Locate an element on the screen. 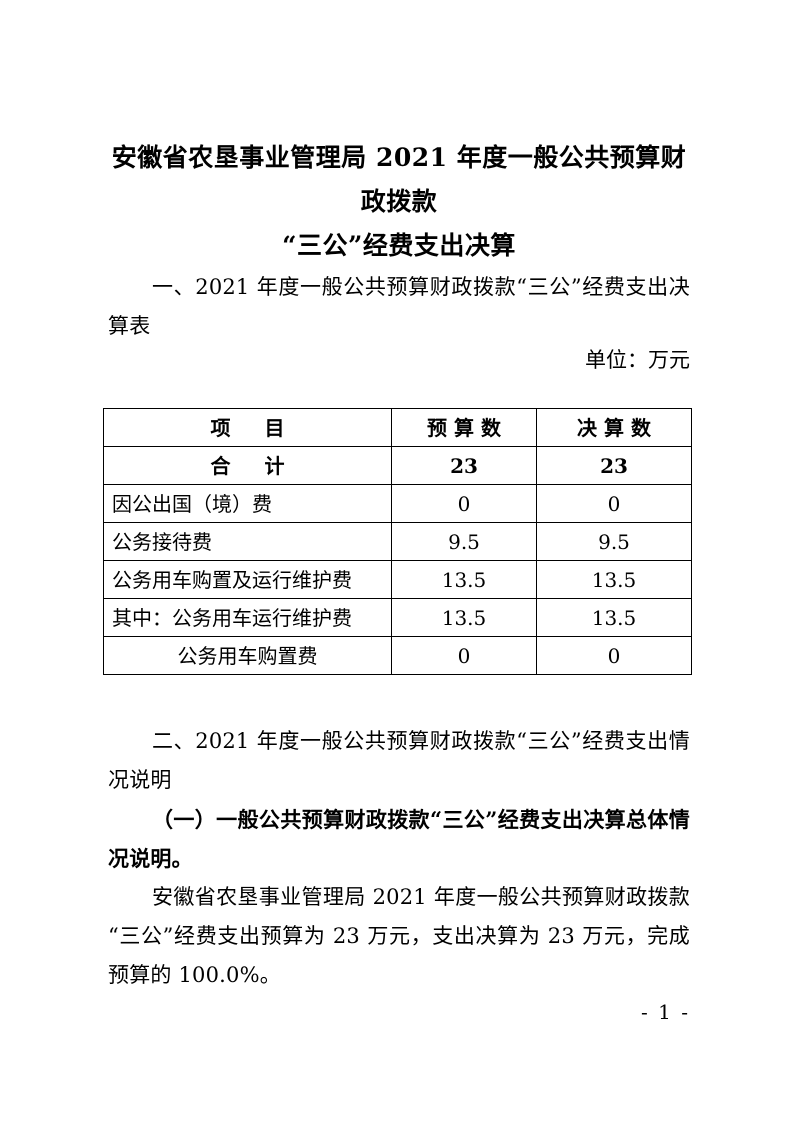 The image size is (794, 1123). table-cell-final: 9.5 is located at coordinates (614, 541).